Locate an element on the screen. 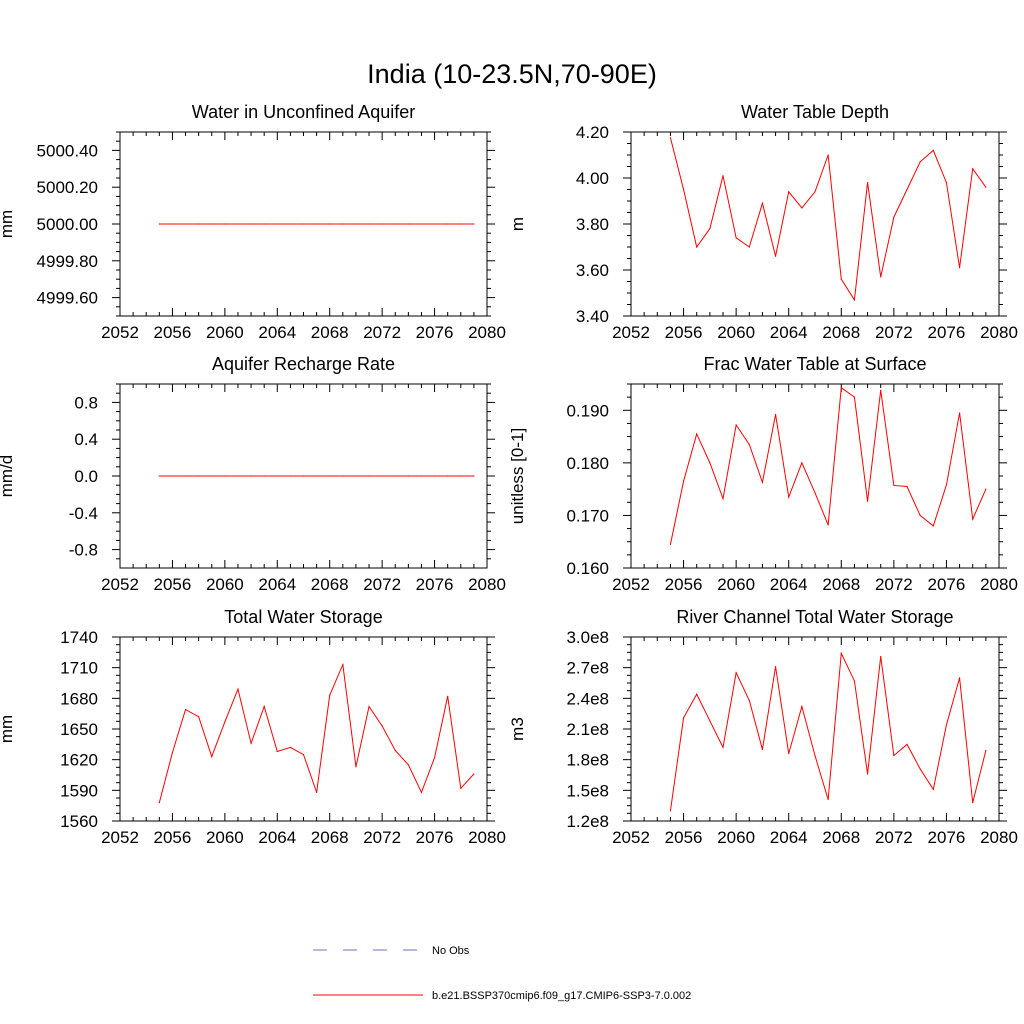  plot-frame is located at coordinates (815, 476).